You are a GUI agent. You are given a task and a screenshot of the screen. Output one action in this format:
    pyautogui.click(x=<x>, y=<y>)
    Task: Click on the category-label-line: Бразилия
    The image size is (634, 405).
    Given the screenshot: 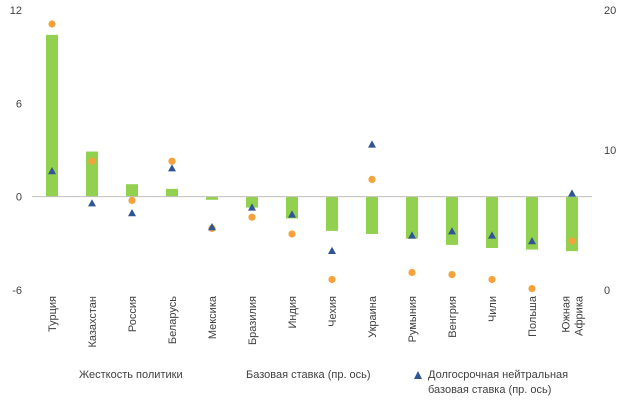 What is the action you would take?
    pyautogui.click(x=253, y=320)
    